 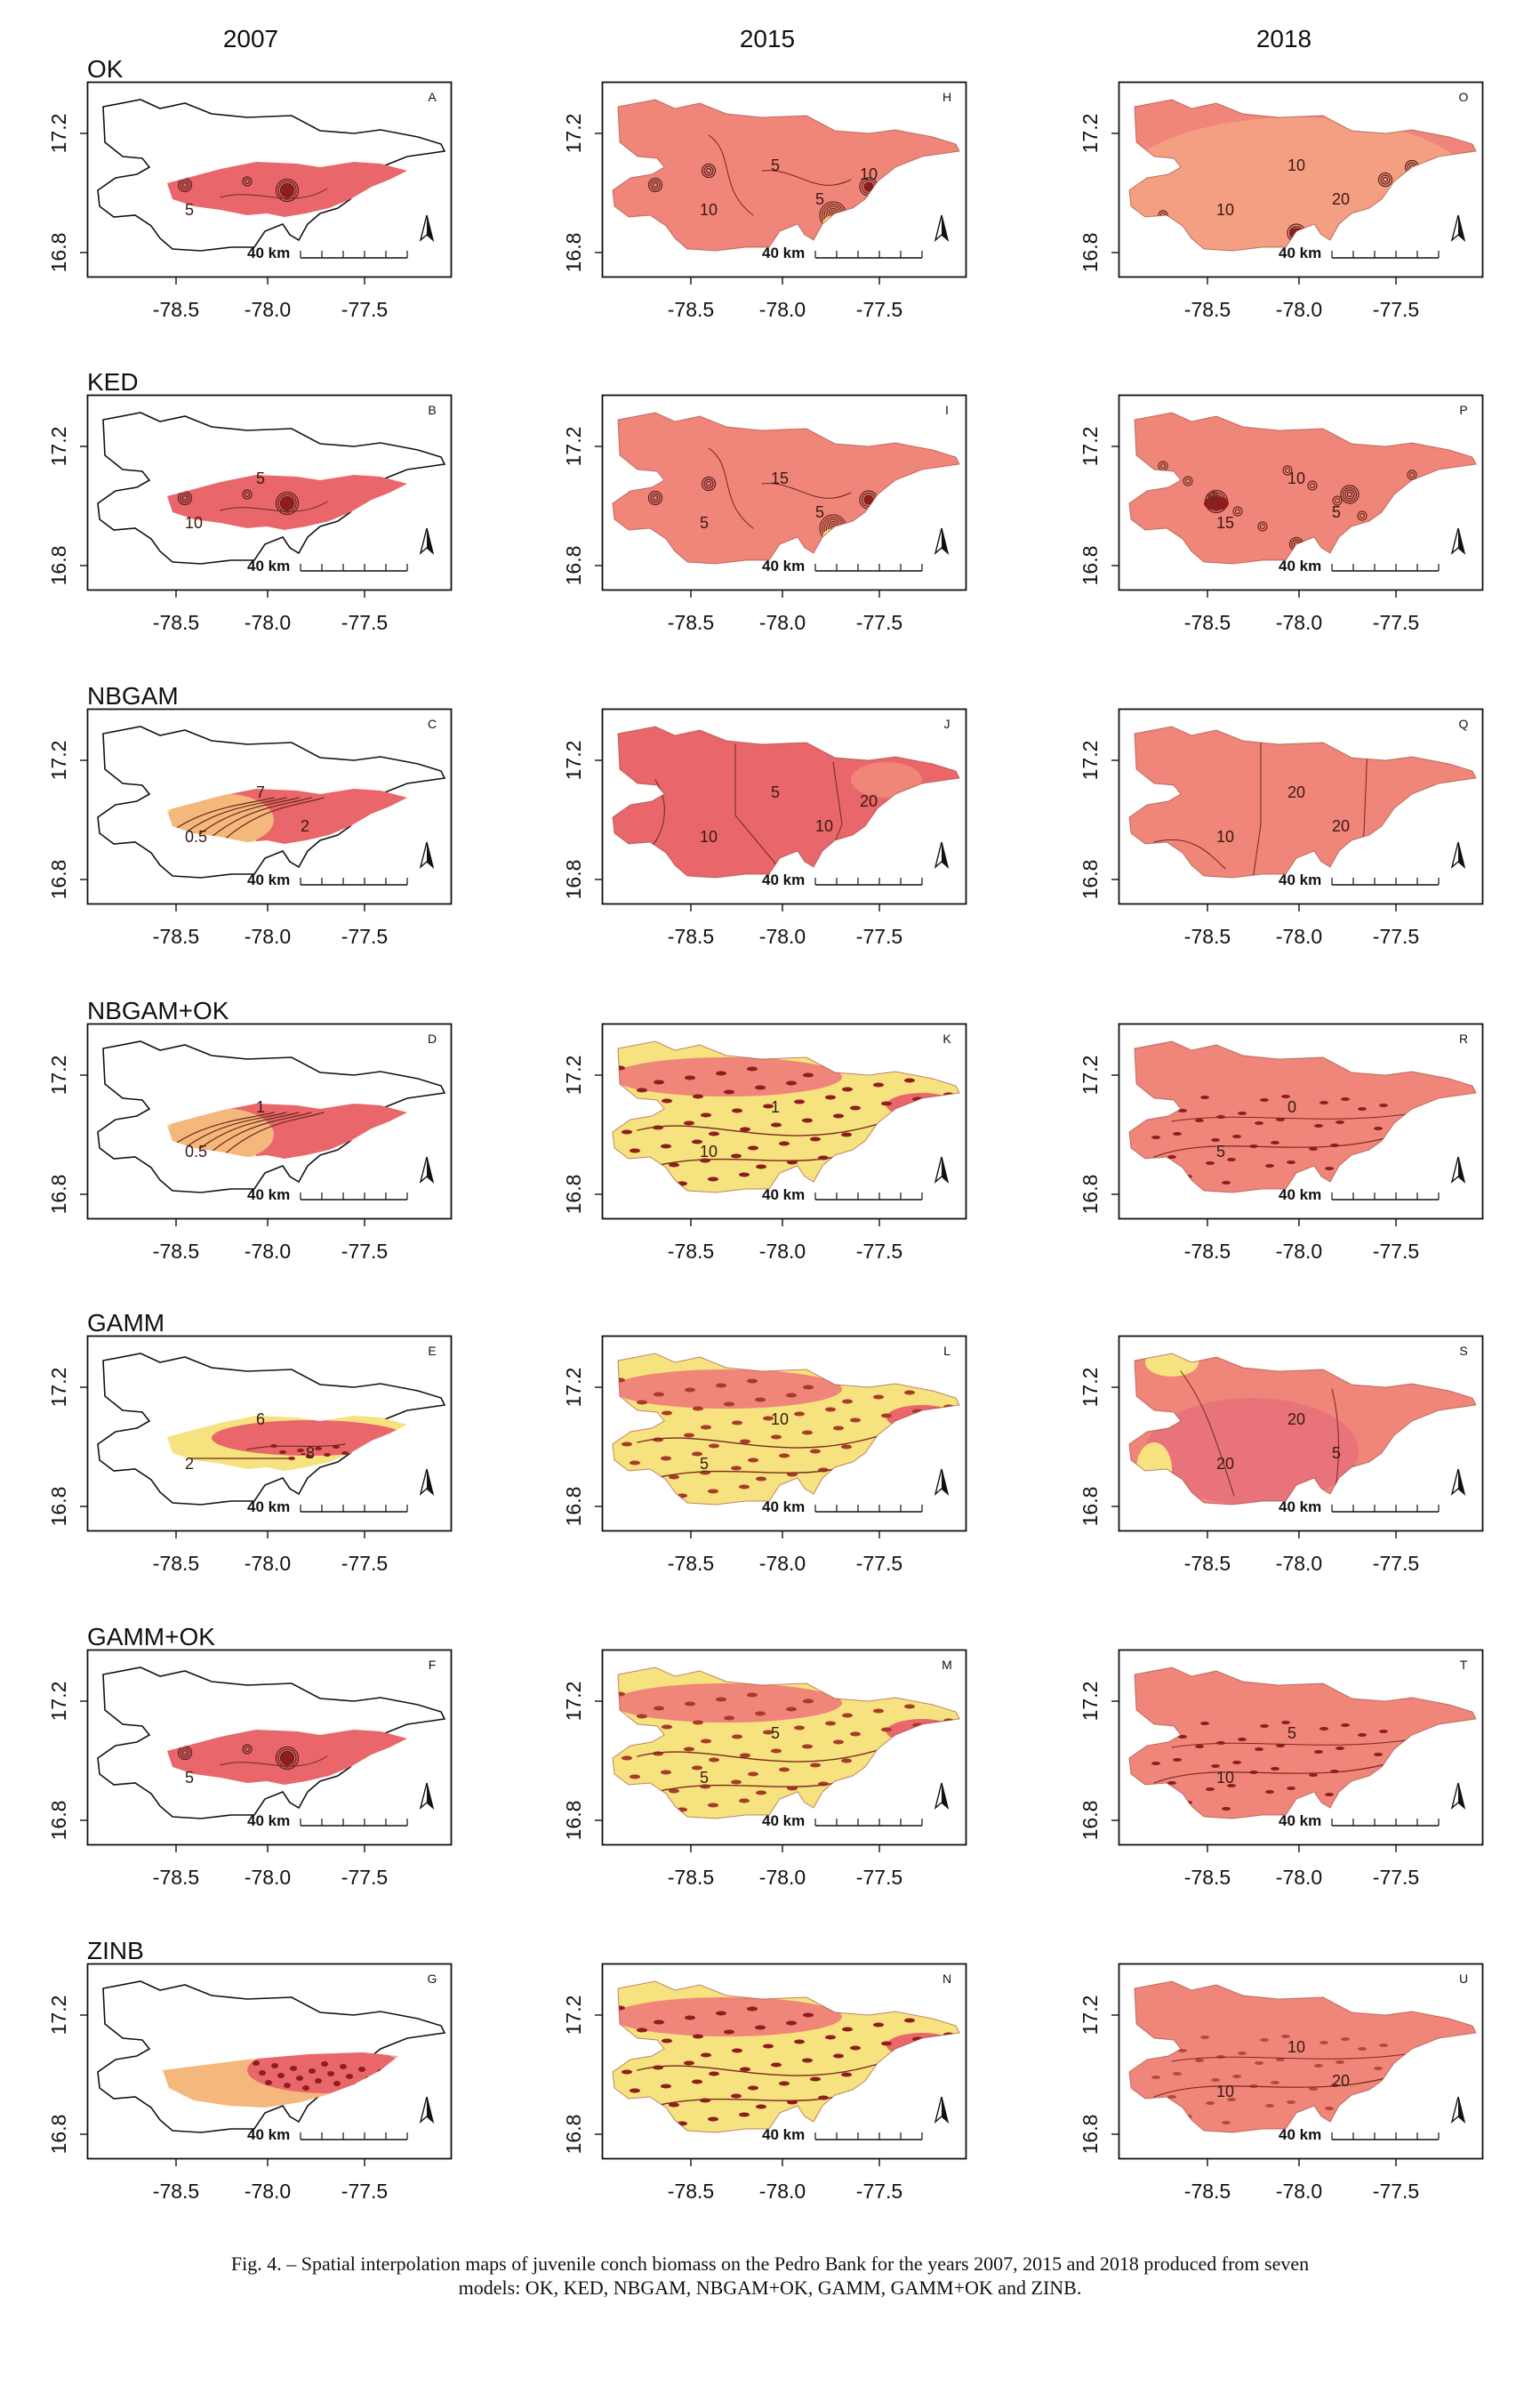 I want to click on map-panel-zinb-2018: 10 10 20 U 40 km -78.5 -78.0 -77.5 17.2 16.8, so click(x=1282, y=2083).